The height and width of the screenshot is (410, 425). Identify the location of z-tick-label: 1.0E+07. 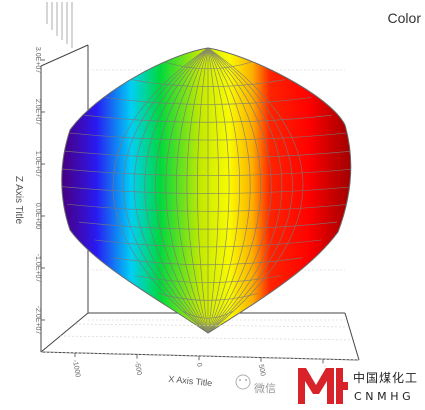
(37, 164).